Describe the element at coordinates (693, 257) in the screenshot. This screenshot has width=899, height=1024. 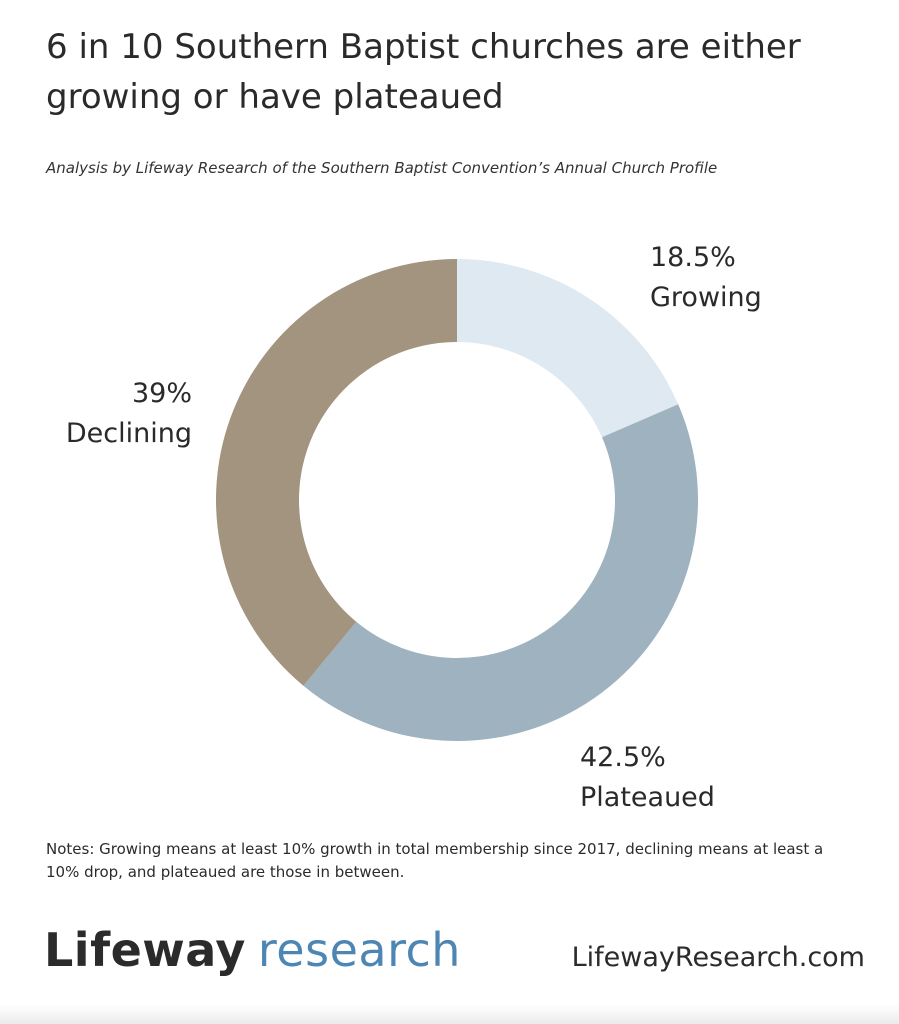
I see `growing-percent: 18.5%` at that location.